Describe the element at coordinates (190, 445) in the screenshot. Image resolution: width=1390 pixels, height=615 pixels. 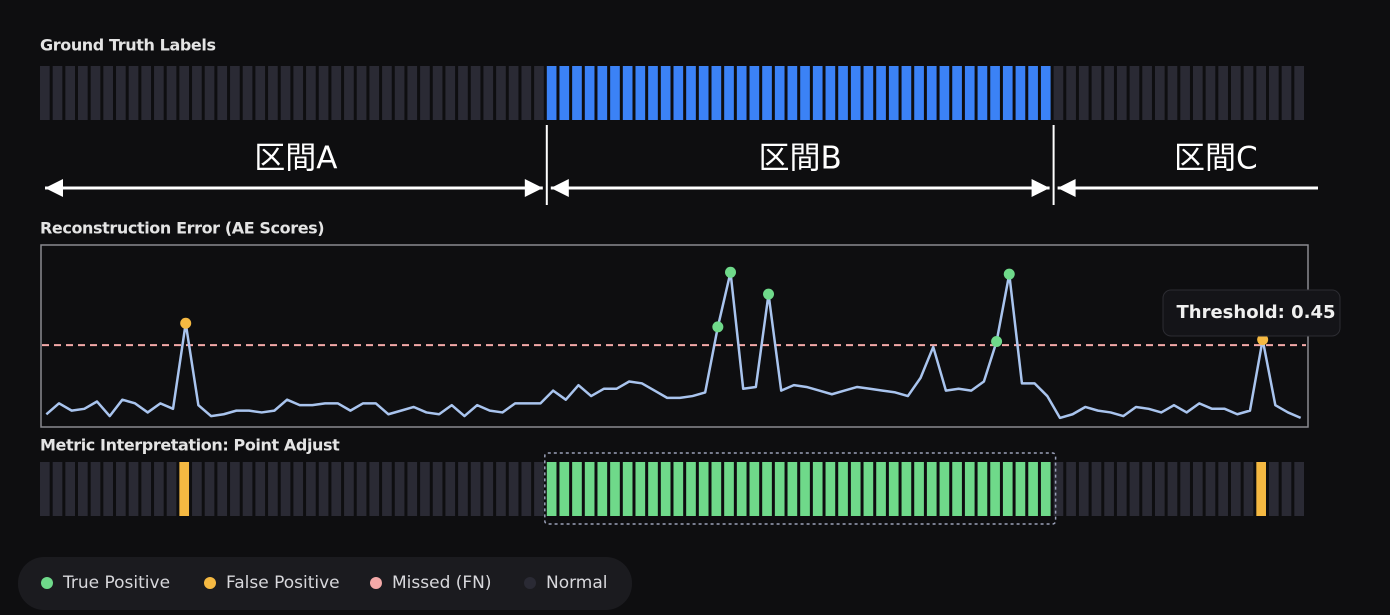
I see `metric-title: Metric Interpretation: Point Adjust` at that location.